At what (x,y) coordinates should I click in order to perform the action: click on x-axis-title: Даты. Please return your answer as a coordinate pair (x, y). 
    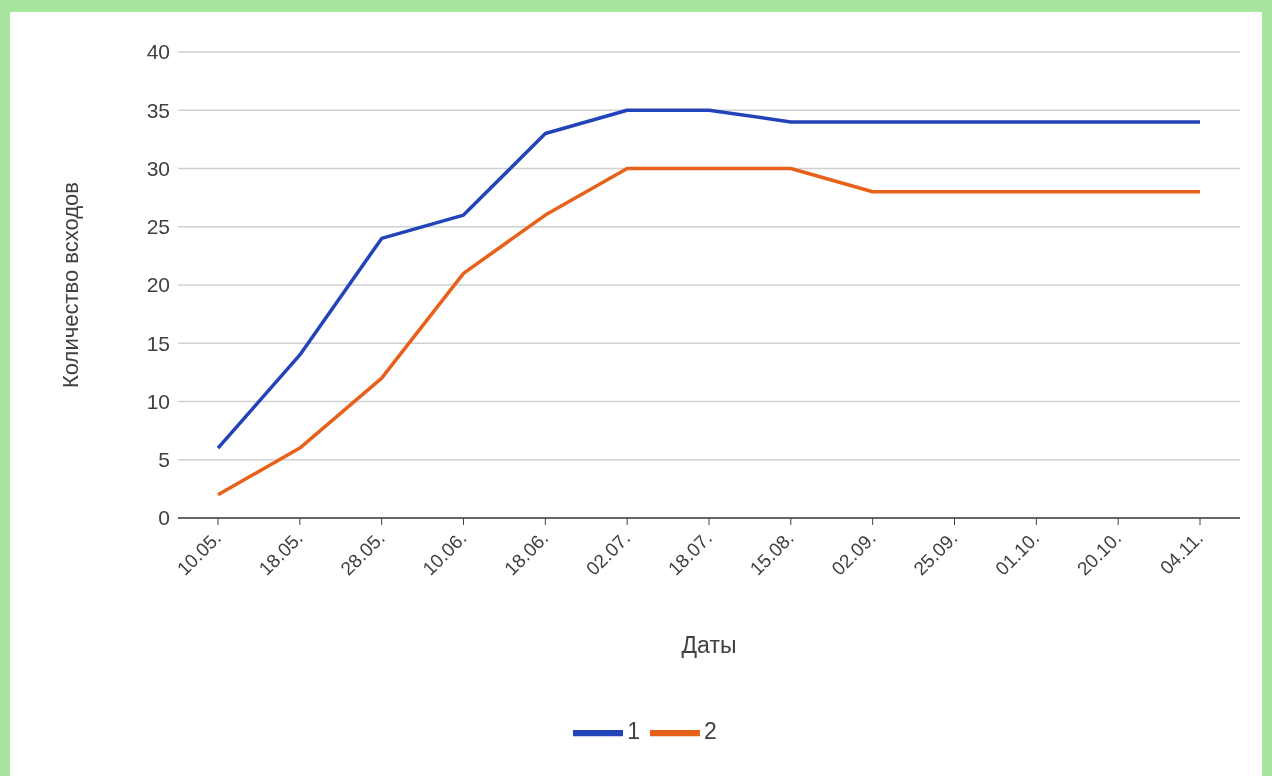
    Looking at the image, I should click on (709, 645).